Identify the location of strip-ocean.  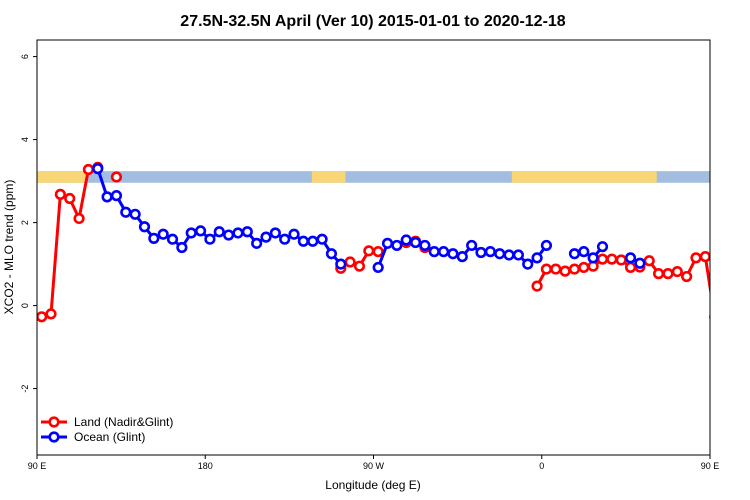
(373, 177).